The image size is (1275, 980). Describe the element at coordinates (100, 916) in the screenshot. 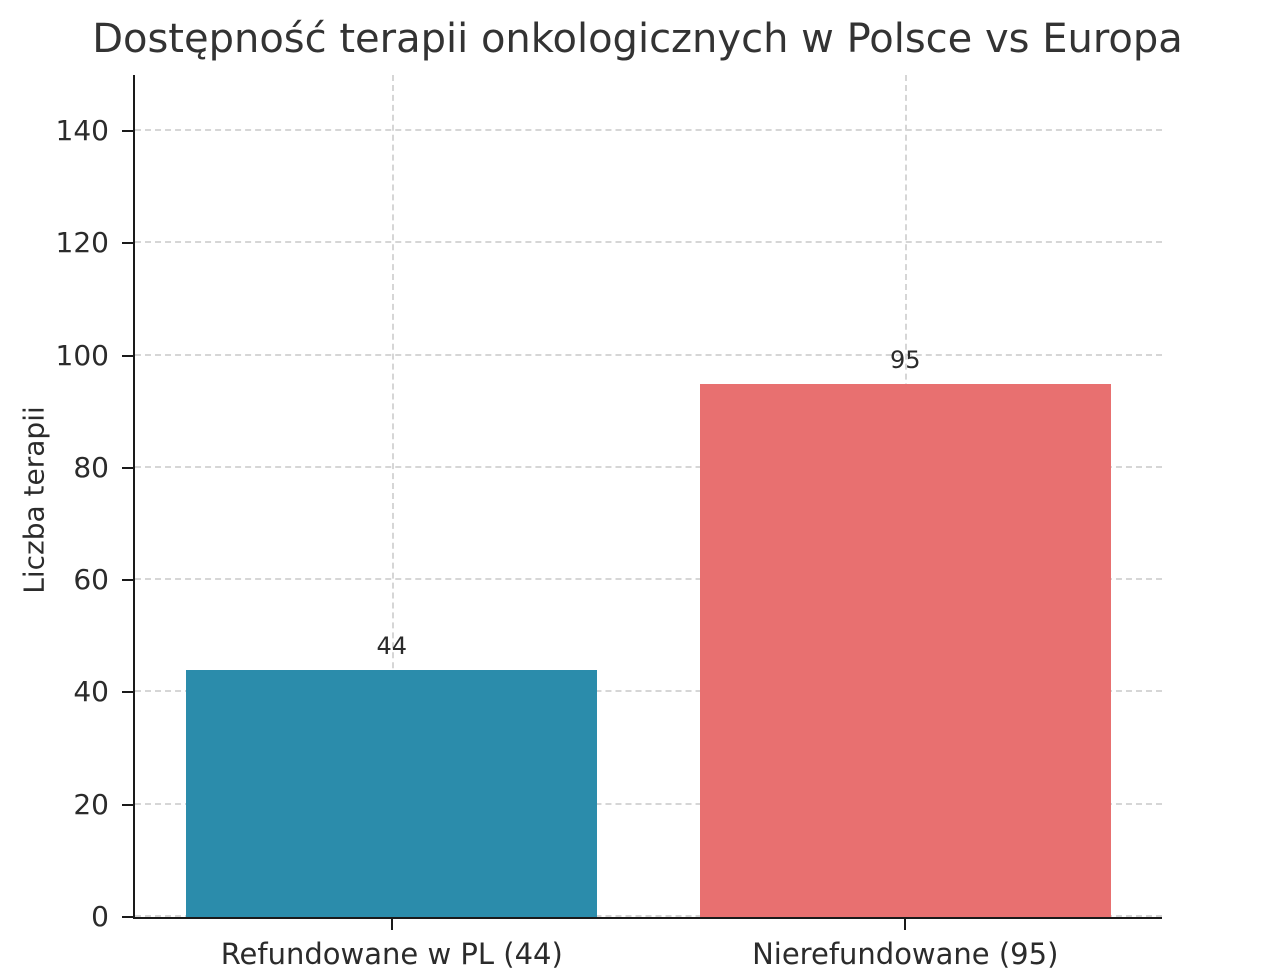

I see `y-tick-label: 0` at that location.